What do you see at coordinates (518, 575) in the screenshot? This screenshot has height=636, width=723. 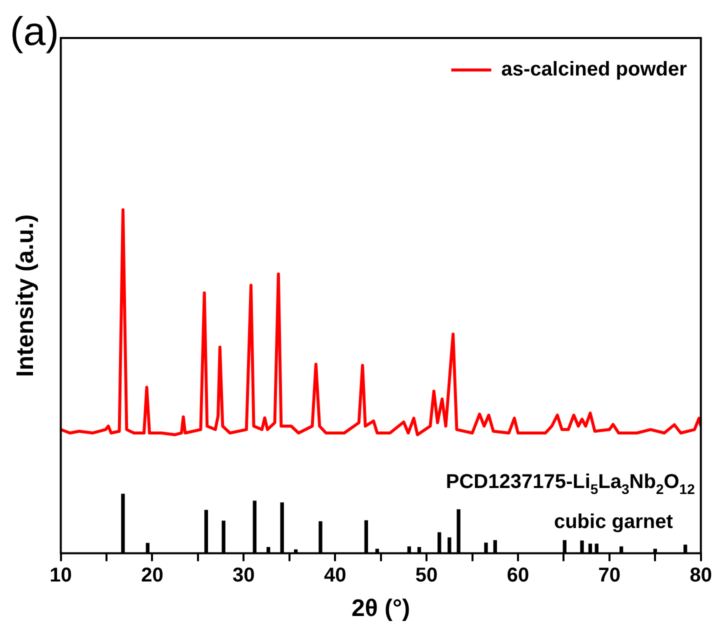 I see `x-tick-label: 60` at bounding box center [518, 575].